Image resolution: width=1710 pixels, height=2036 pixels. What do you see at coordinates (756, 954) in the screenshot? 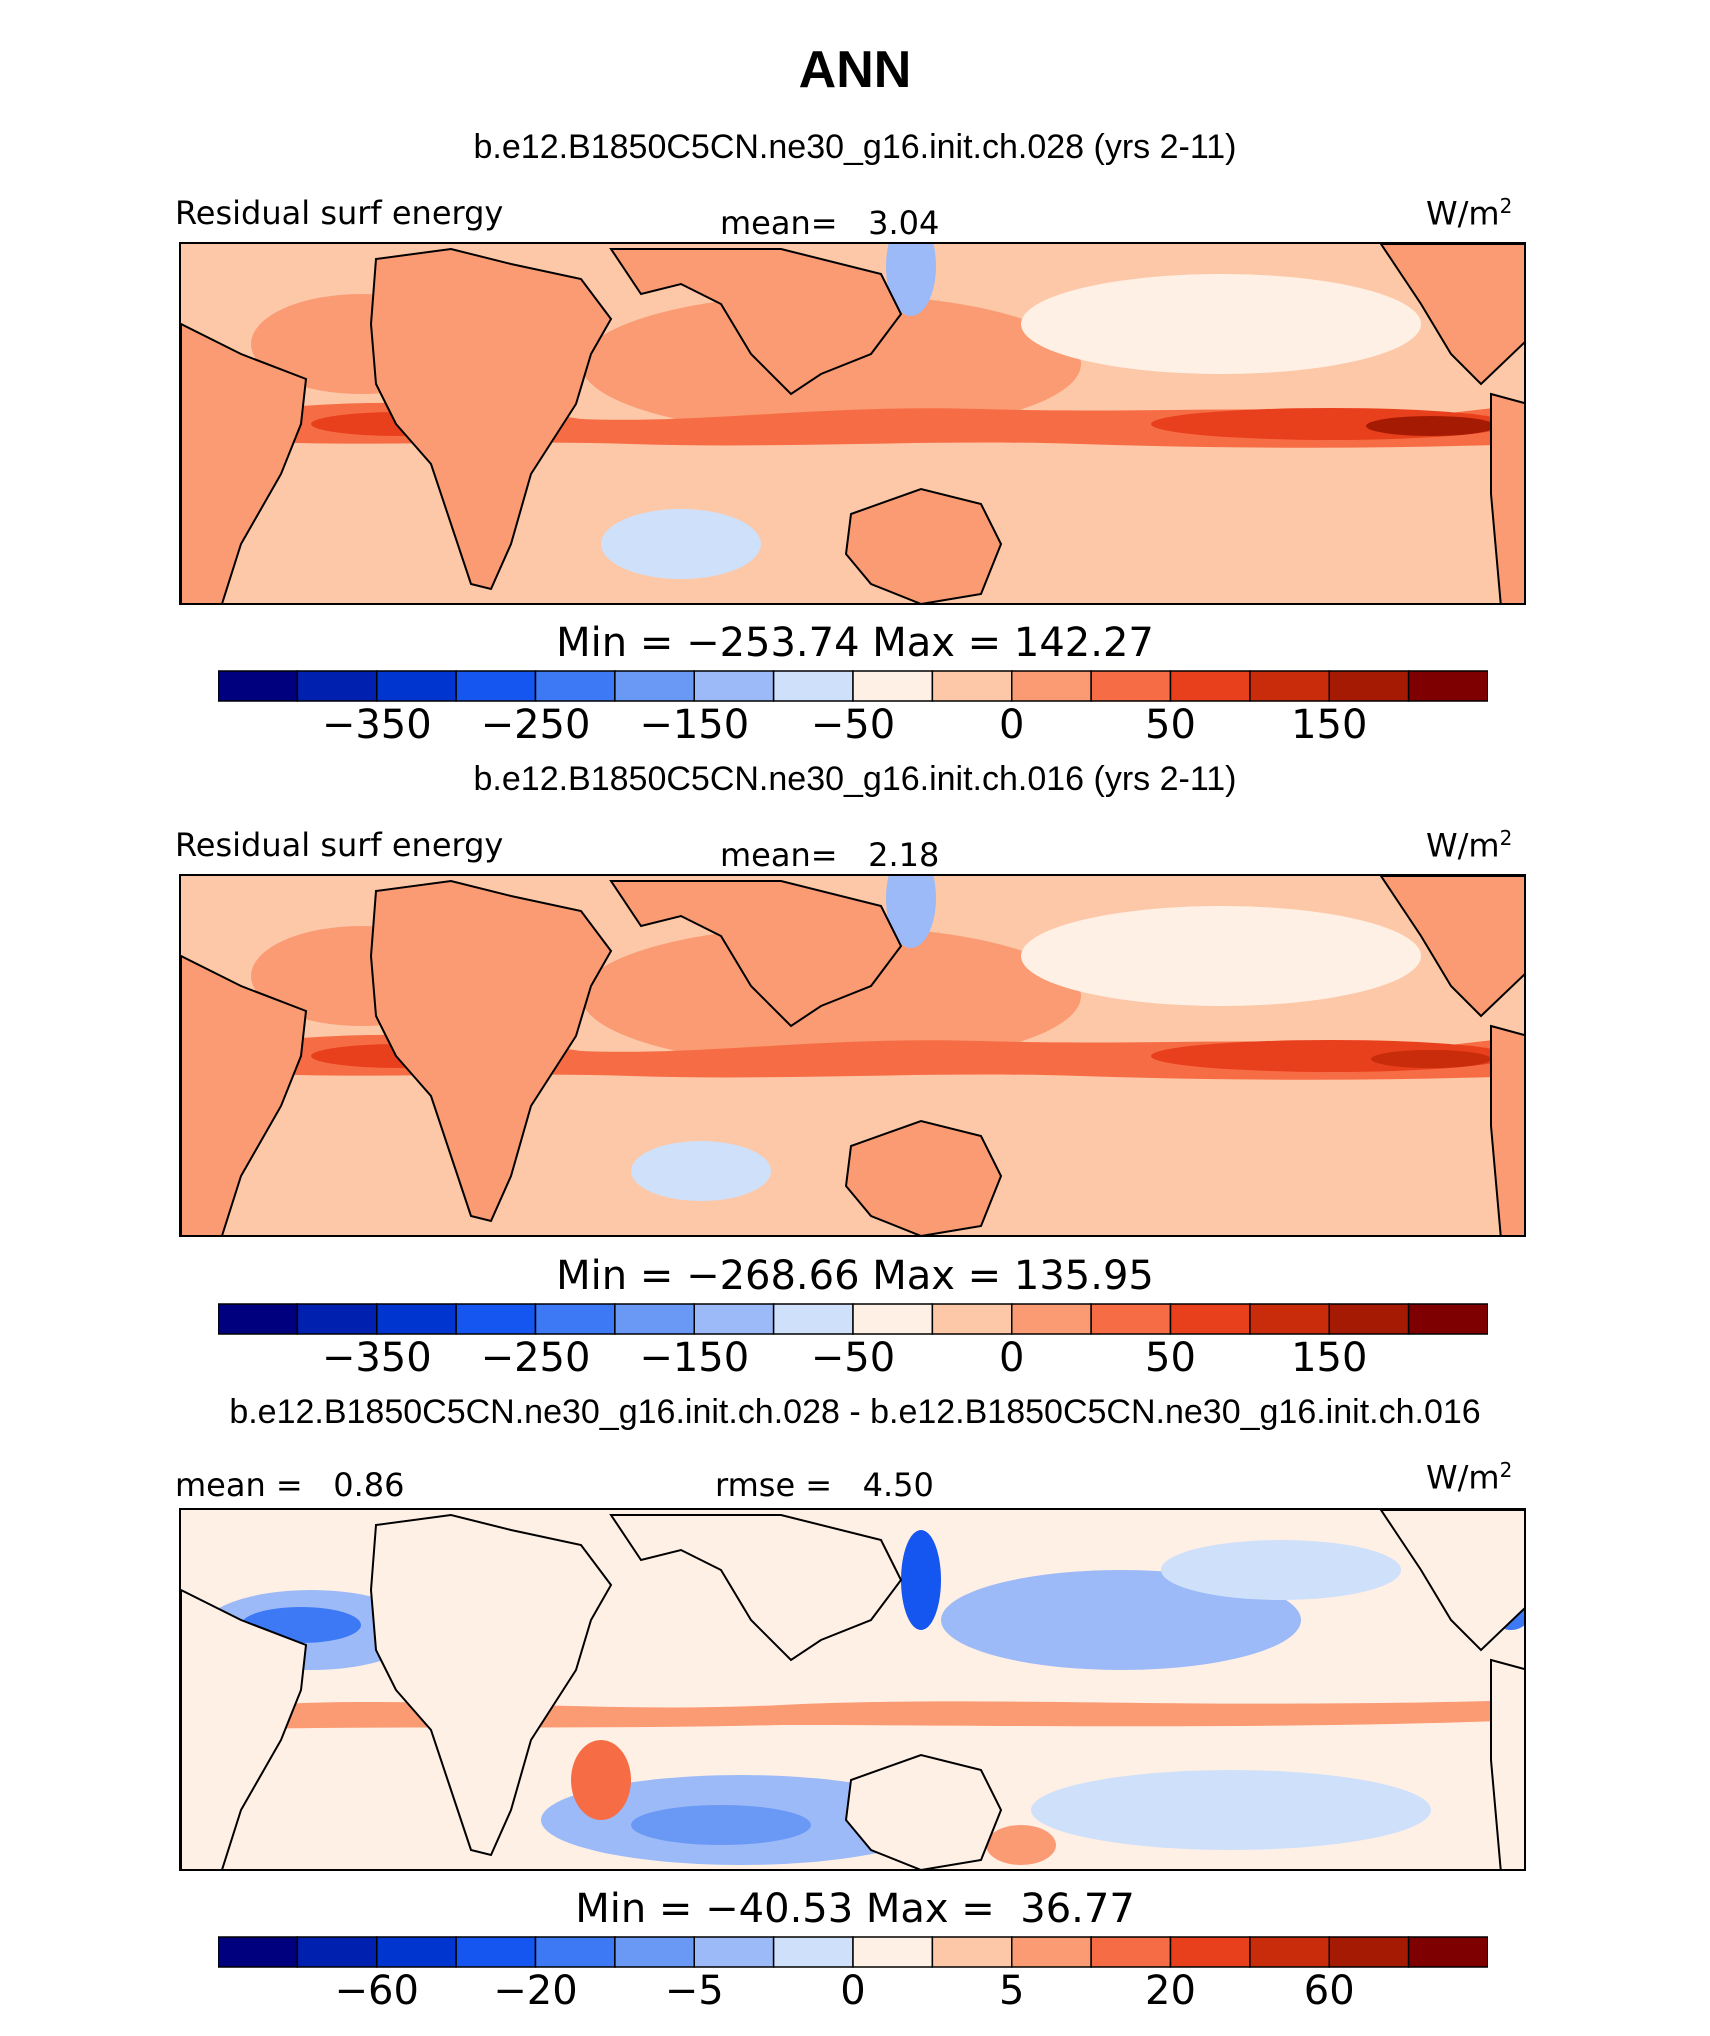
I see `panel-2-asia` at bounding box center [756, 954].